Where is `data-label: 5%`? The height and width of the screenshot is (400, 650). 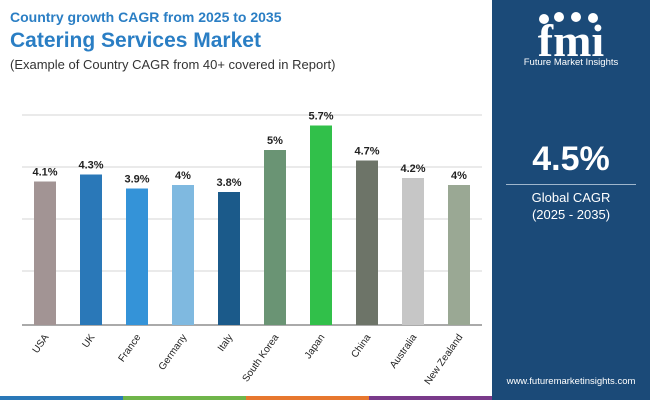 data-label: 5% is located at coordinates (275, 141).